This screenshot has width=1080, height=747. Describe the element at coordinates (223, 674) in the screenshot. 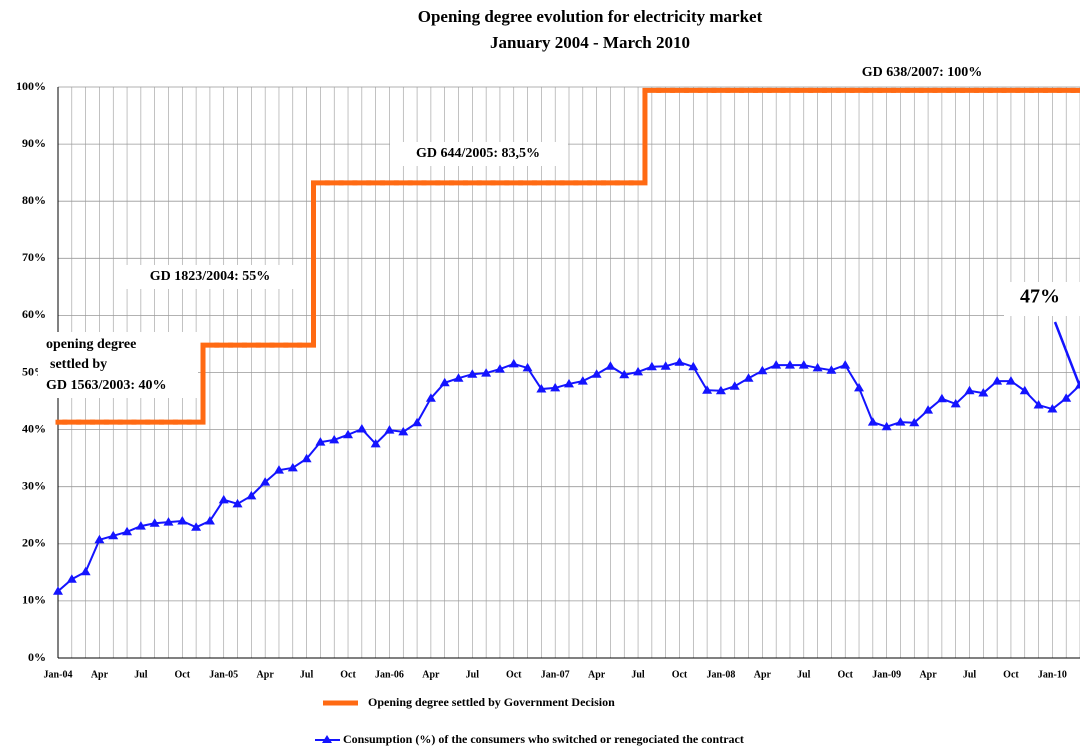

I see `x-tick-label: Jan-05` at that location.